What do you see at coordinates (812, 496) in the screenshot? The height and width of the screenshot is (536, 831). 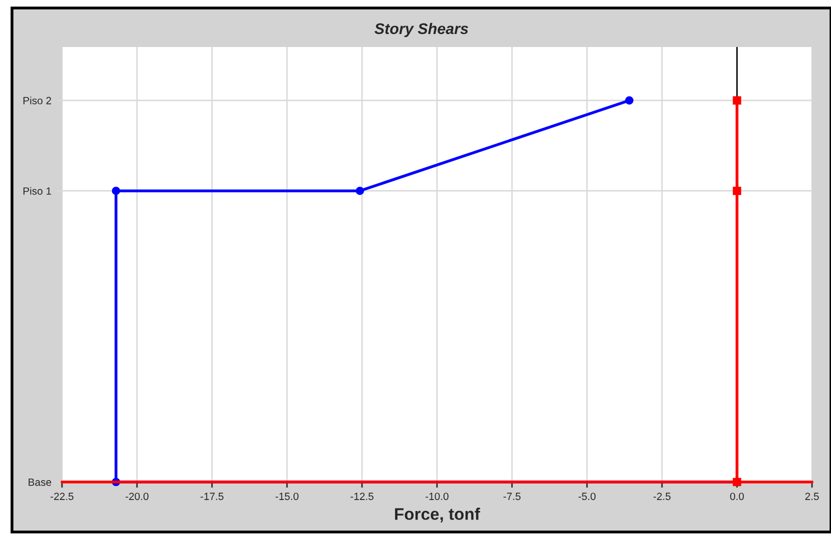 I see `x-tick-label: 2.5` at bounding box center [812, 496].